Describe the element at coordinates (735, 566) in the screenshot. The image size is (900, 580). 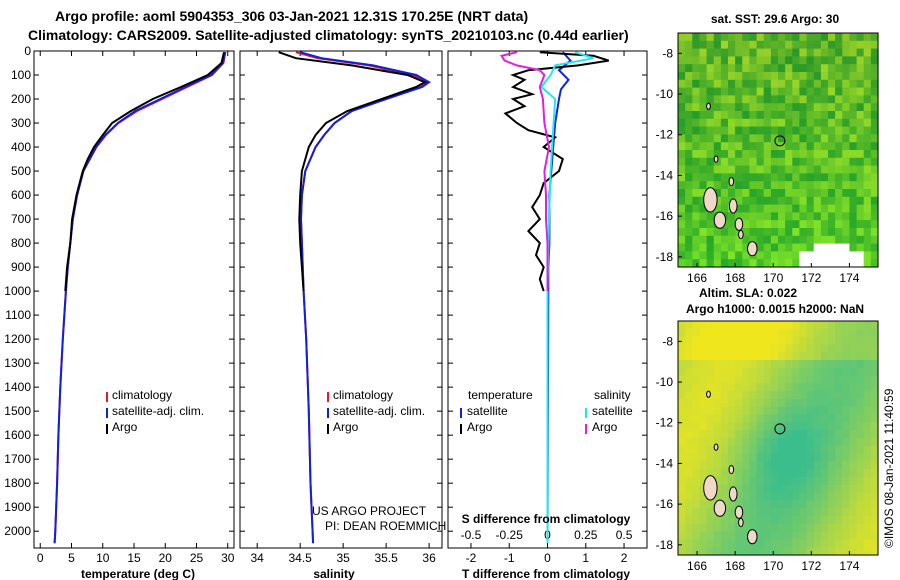
I see `map-x-tick-label: 168` at that location.